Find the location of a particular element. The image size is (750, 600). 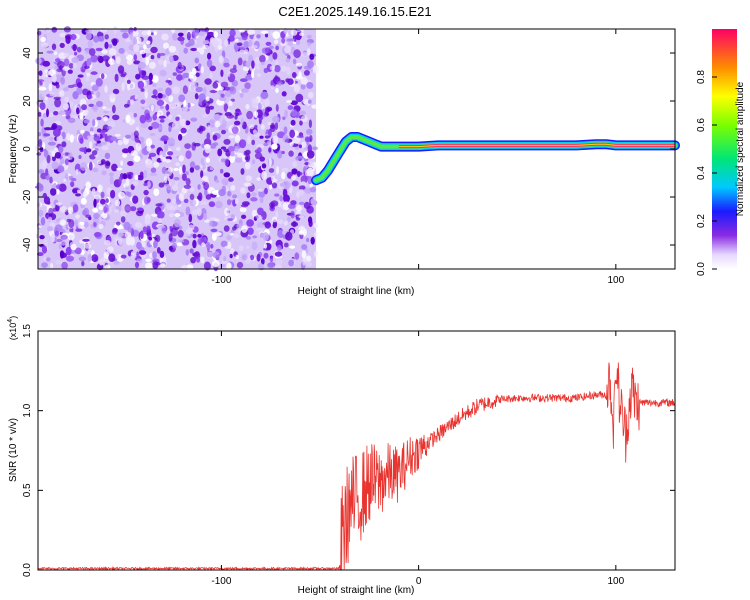

snr-y-tick-label: 0.5 is located at coordinates (27, 490).